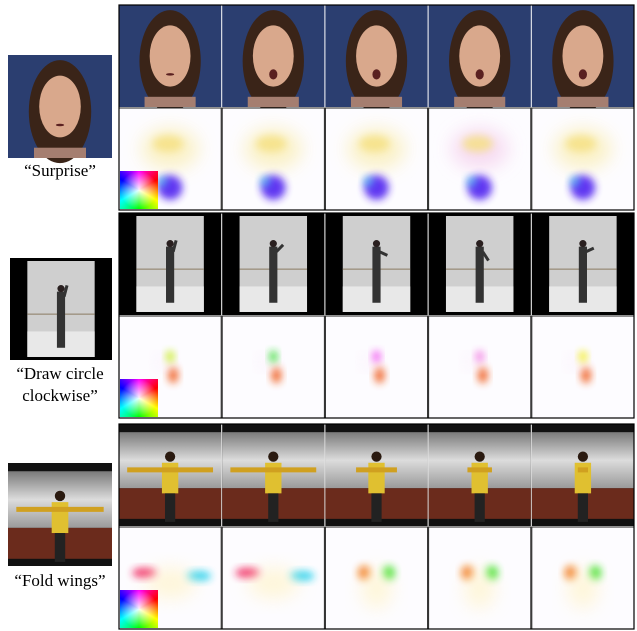 This screenshot has width=637, height=631. What do you see at coordinates (59, 373) in the screenshot?
I see `row-label: “Draw circle` at bounding box center [59, 373].